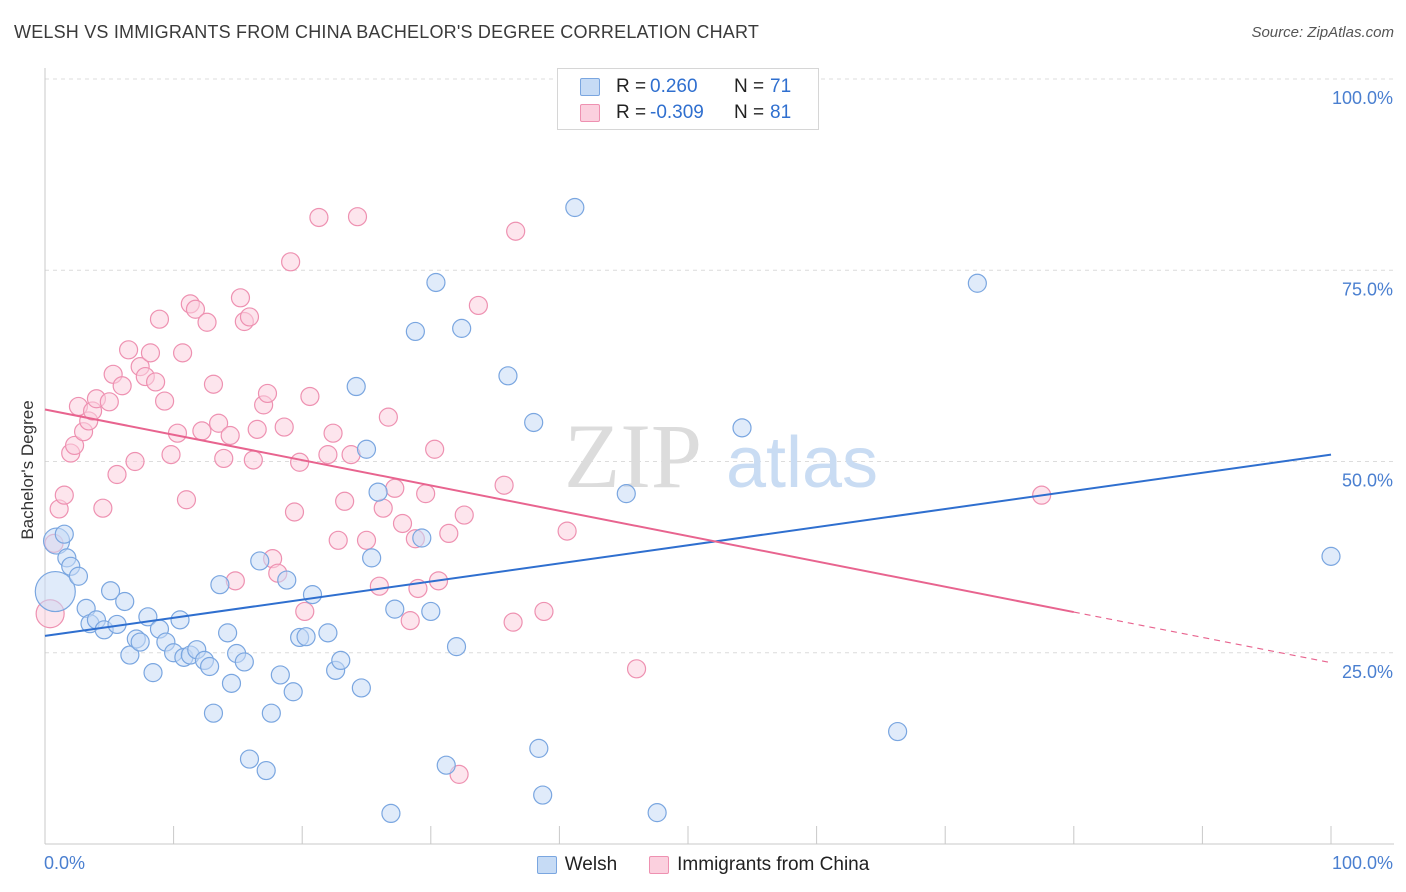 The height and width of the screenshot is (892, 1406). What do you see at coordinates (546, 865) in the screenshot?
I see `bottom-legend-swatch-welsh` at bounding box center [546, 865].